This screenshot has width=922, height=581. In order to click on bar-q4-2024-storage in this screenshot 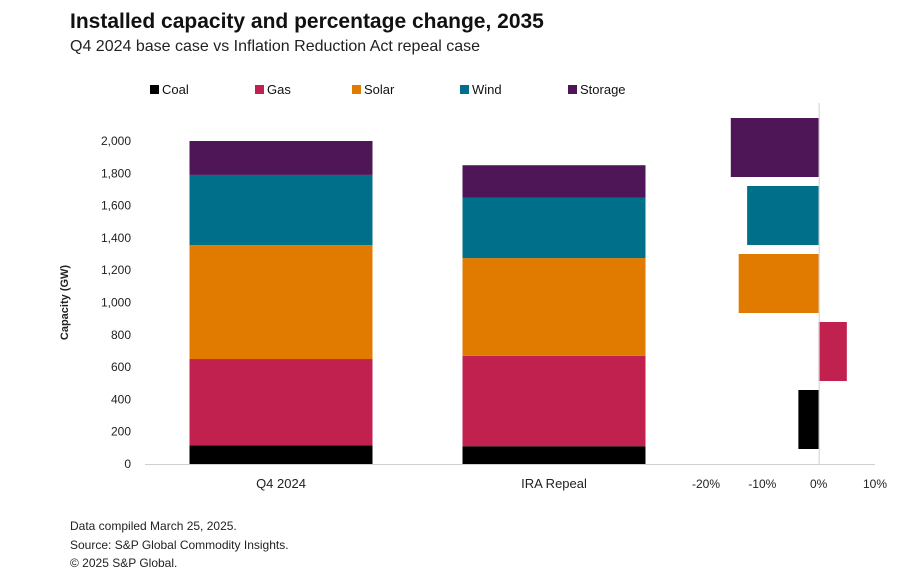, I will do `click(281, 158)`.